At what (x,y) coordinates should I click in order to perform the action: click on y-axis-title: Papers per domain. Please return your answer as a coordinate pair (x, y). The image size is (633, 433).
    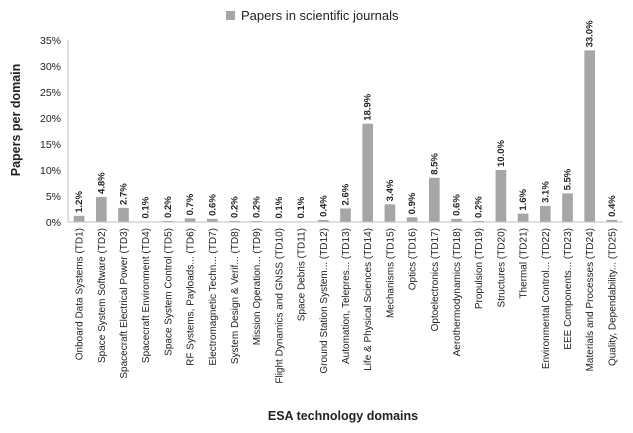
    Looking at the image, I should click on (16, 120).